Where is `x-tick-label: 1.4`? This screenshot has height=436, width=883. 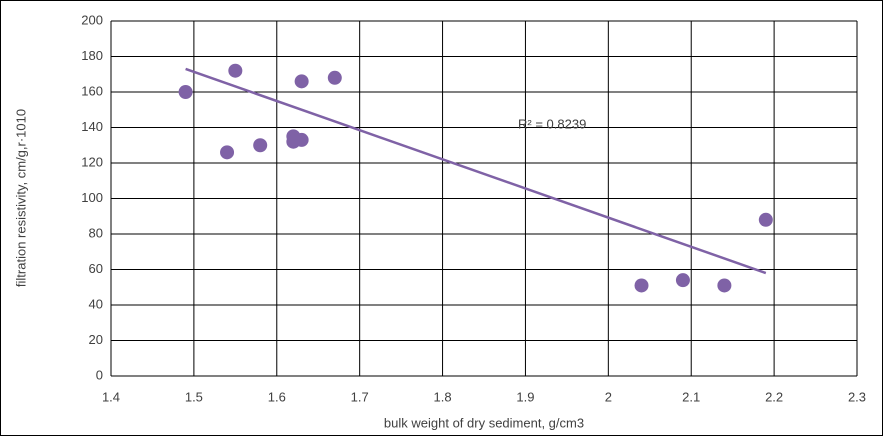 x-tick-label: 1.4 is located at coordinates (111, 396).